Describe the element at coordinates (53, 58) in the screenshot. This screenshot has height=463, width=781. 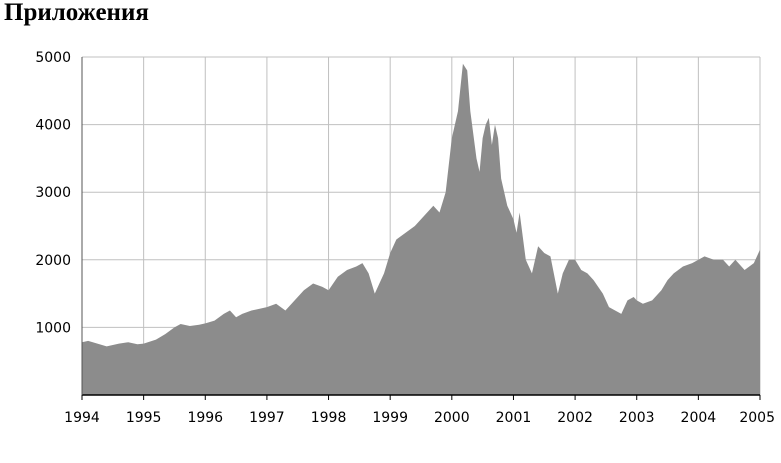
I see `y-tick-label-5000: 5000` at that location.